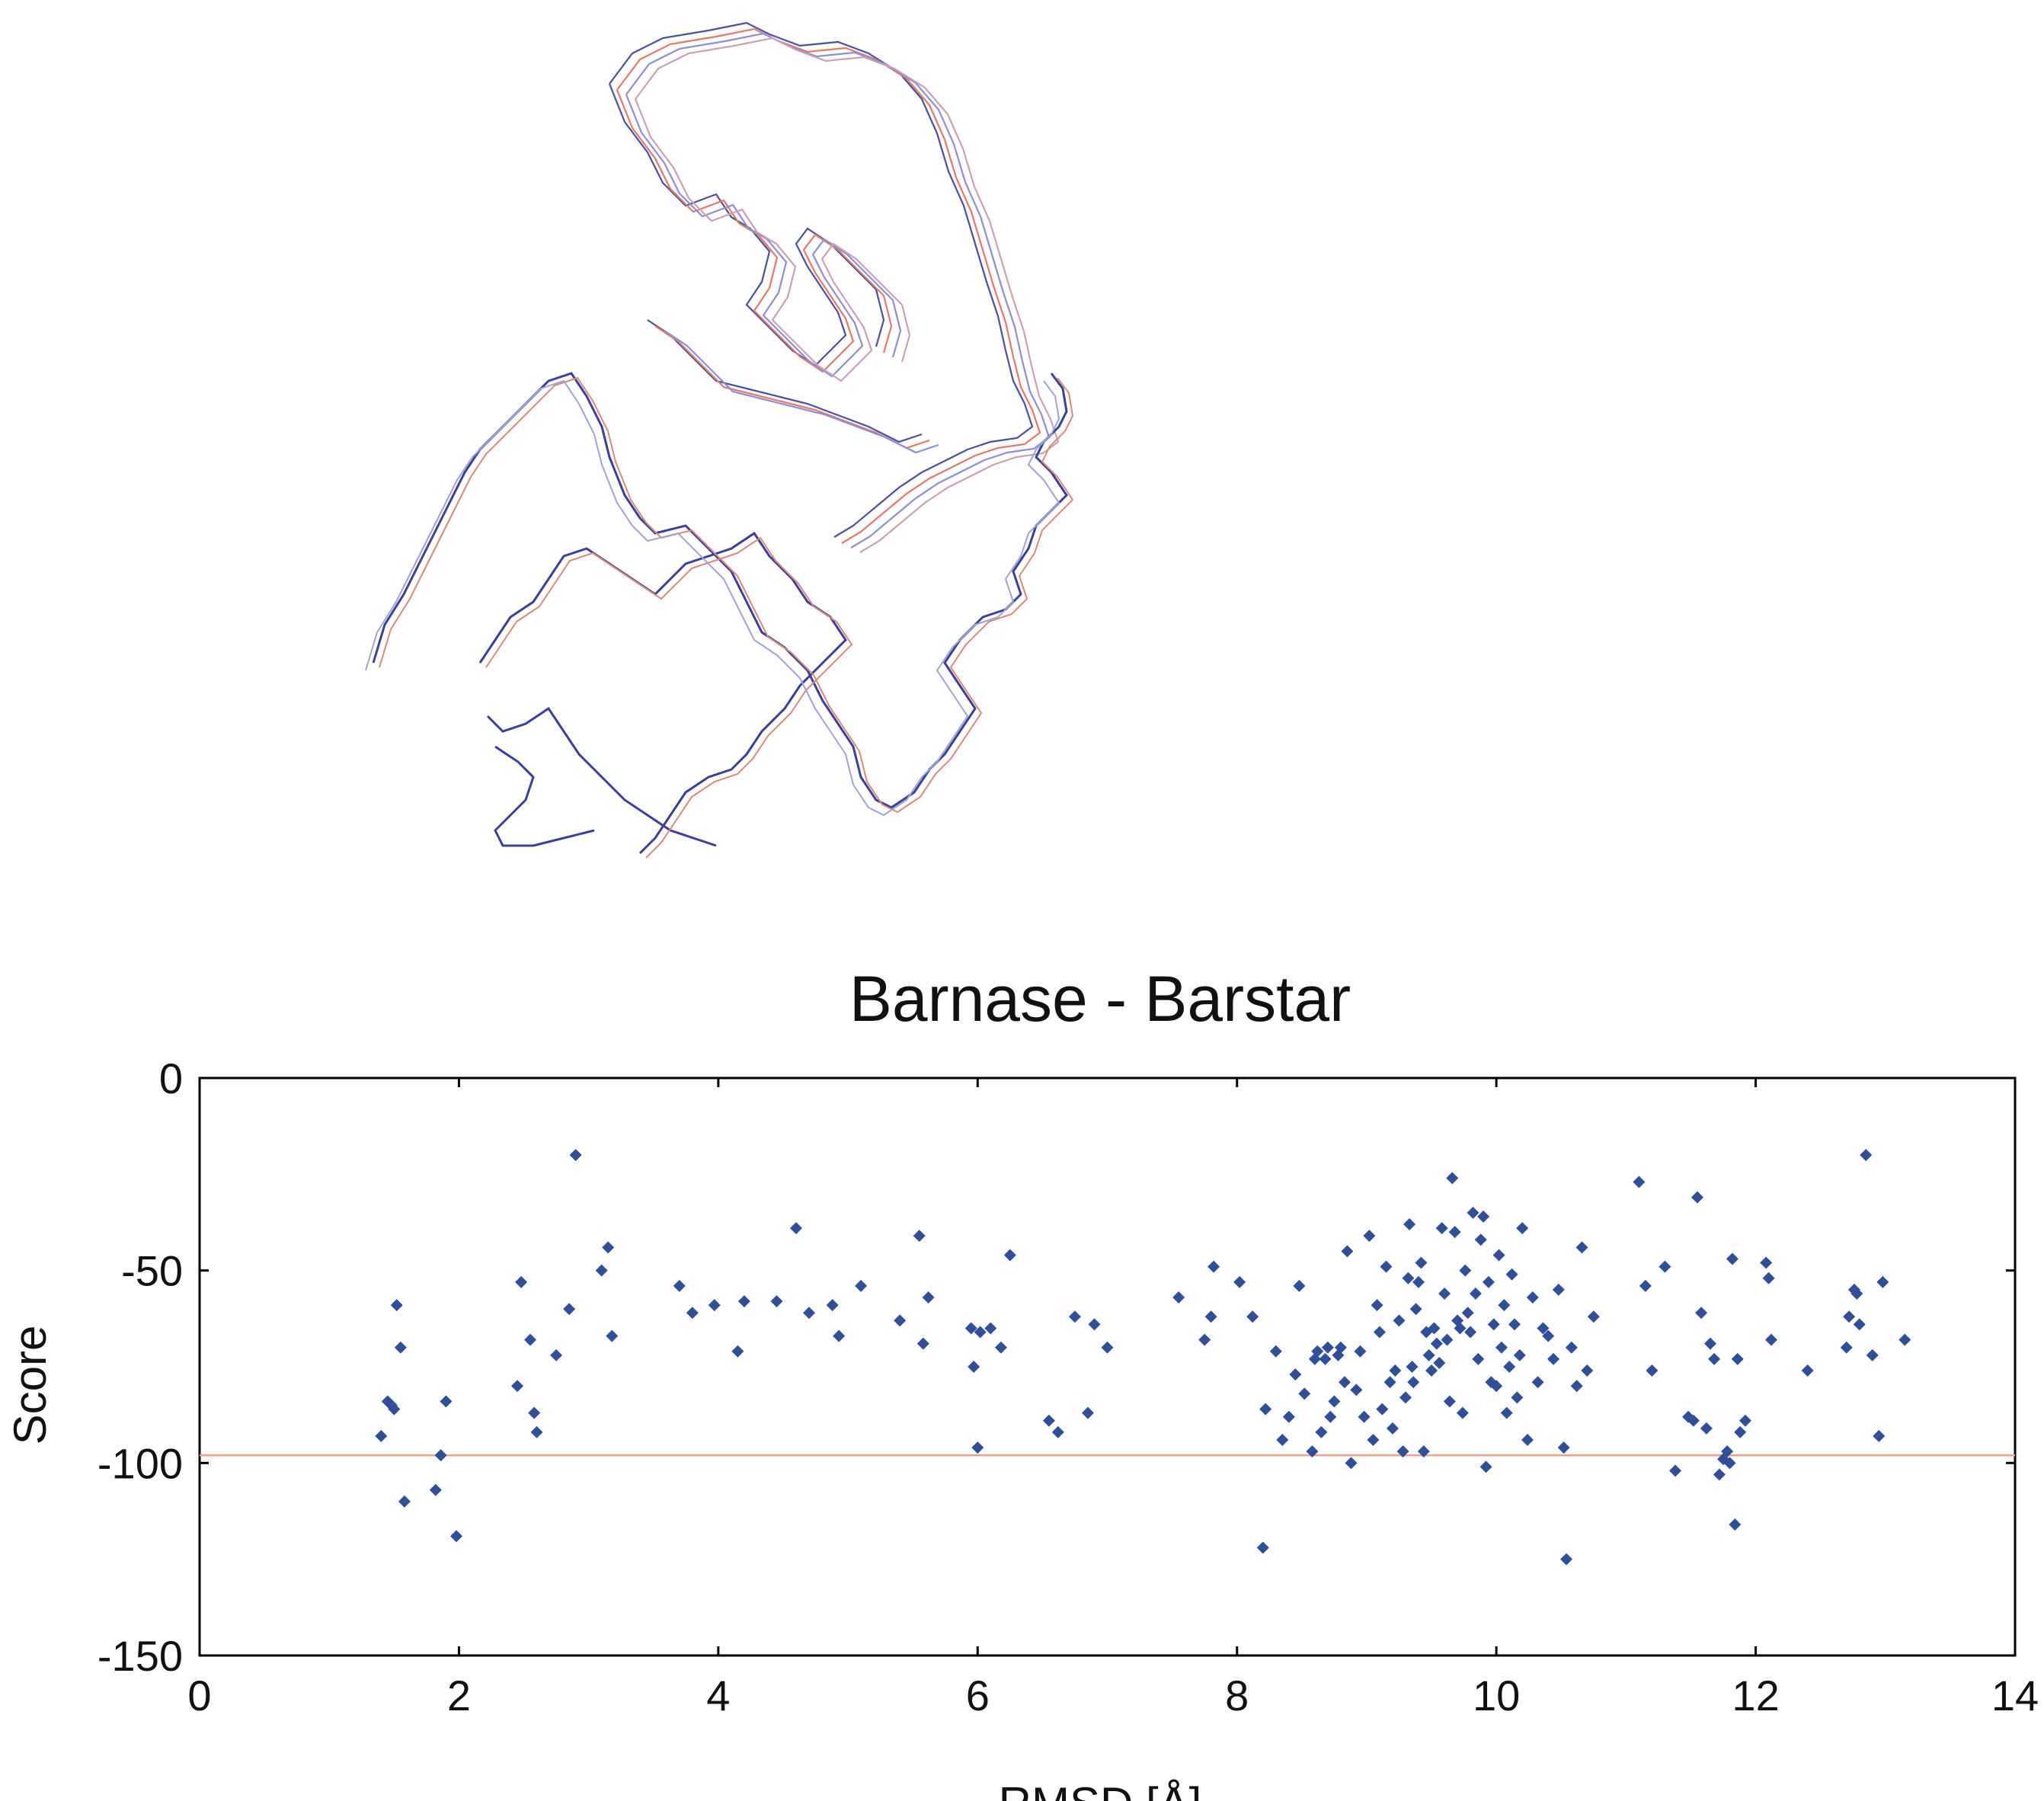  I want to click on x-tick-label: 2, so click(459, 1695).